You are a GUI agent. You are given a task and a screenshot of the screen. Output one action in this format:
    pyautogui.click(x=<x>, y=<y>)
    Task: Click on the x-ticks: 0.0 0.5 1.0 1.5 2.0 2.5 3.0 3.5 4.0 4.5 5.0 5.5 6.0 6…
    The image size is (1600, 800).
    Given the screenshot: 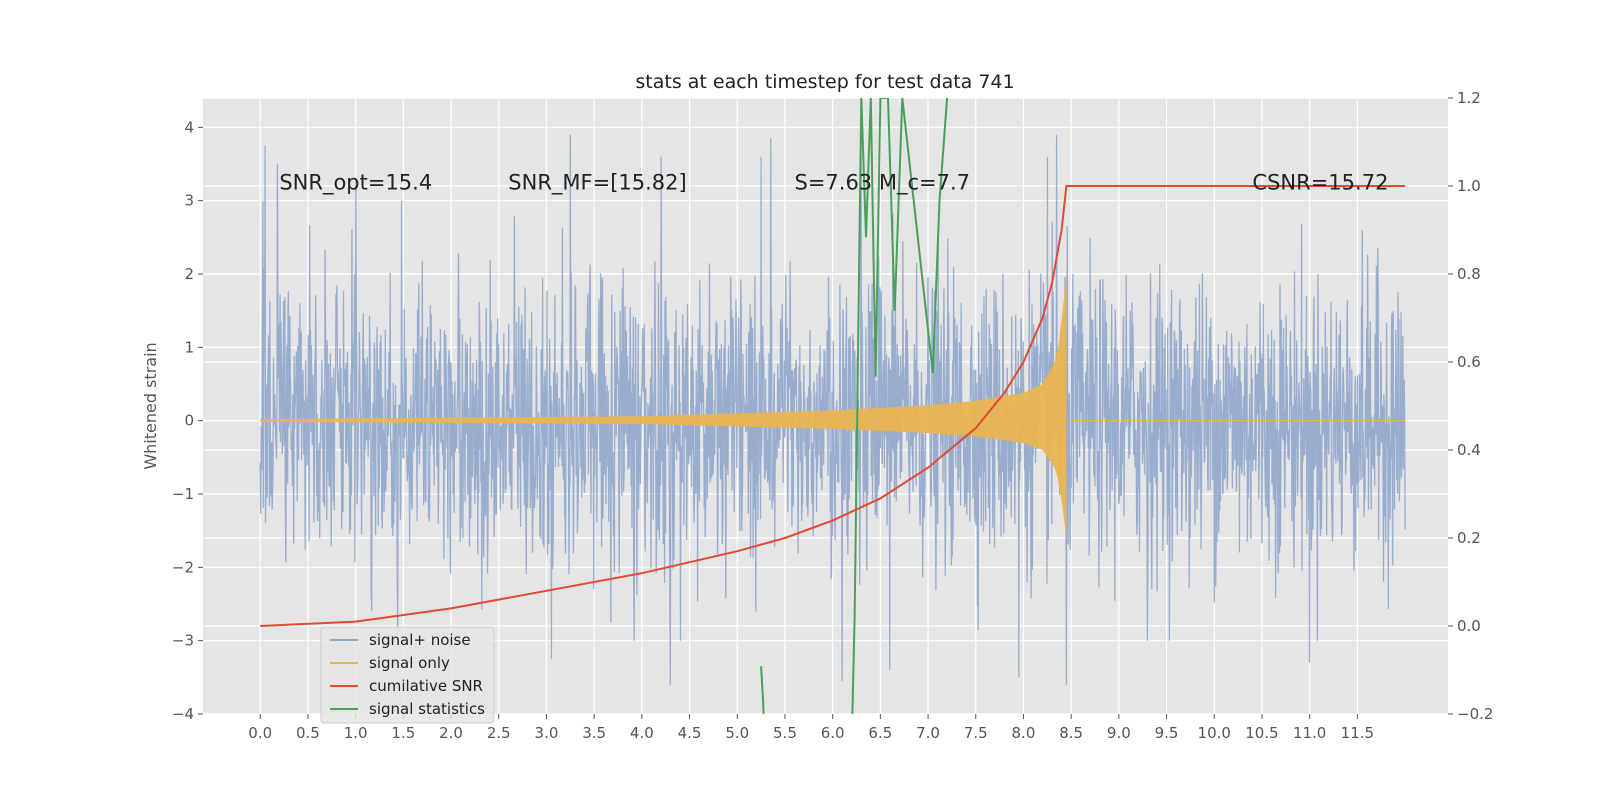 What is the action you would take?
    pyautogui.click(x=811, y=728)
    